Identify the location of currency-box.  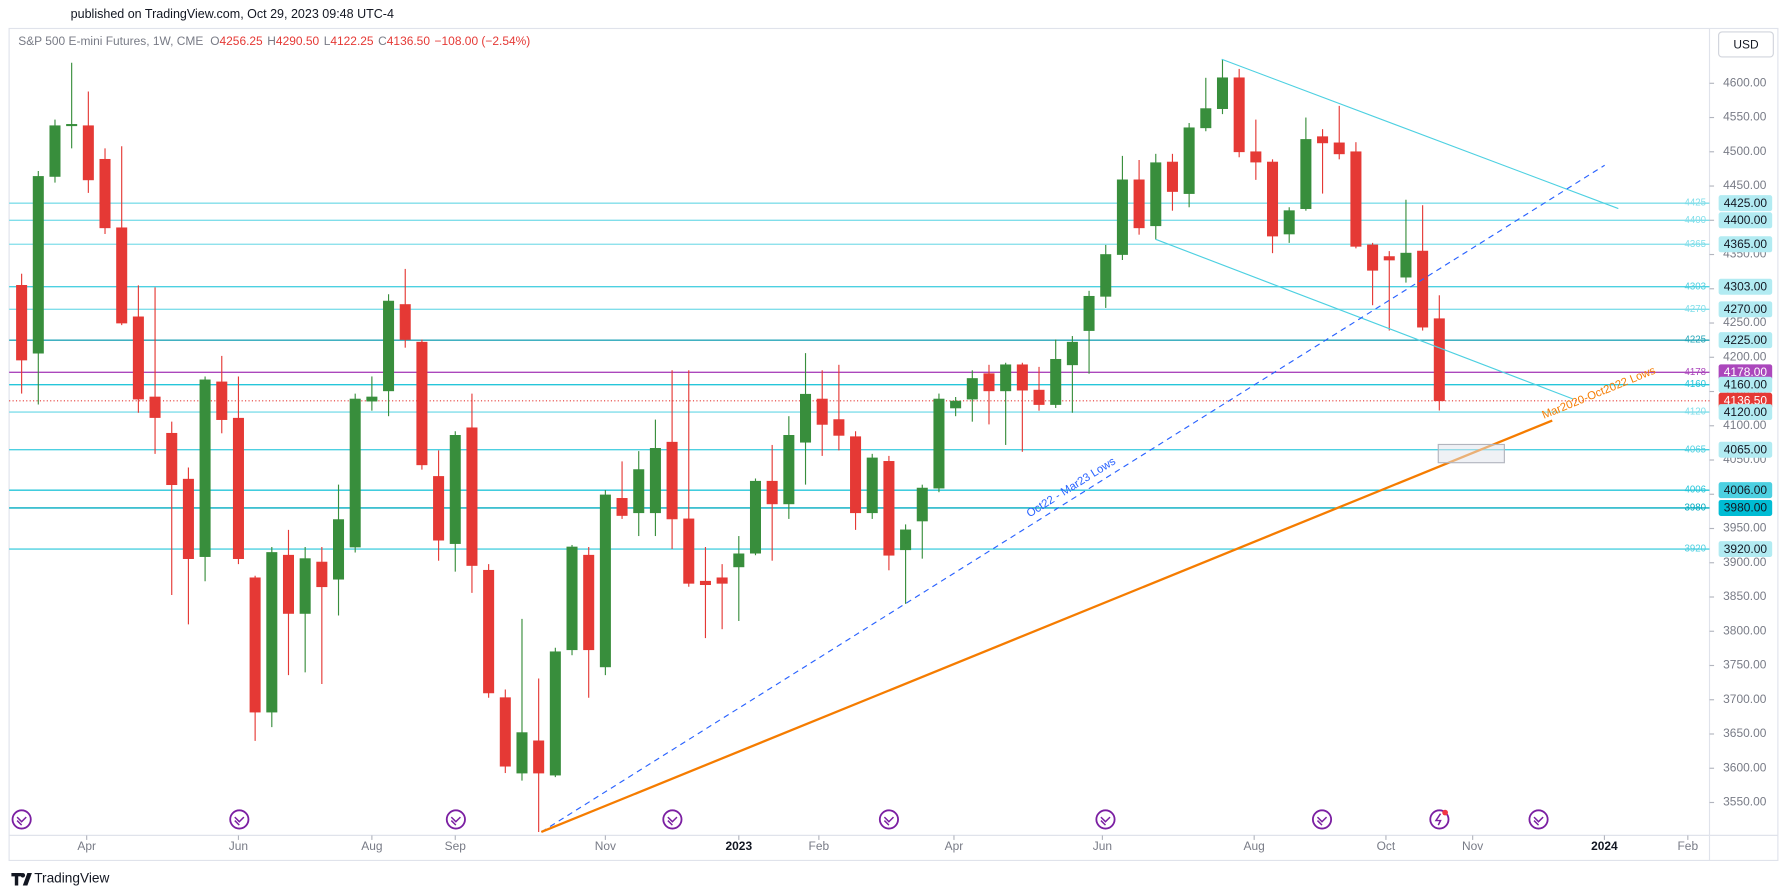
(1746, 44).